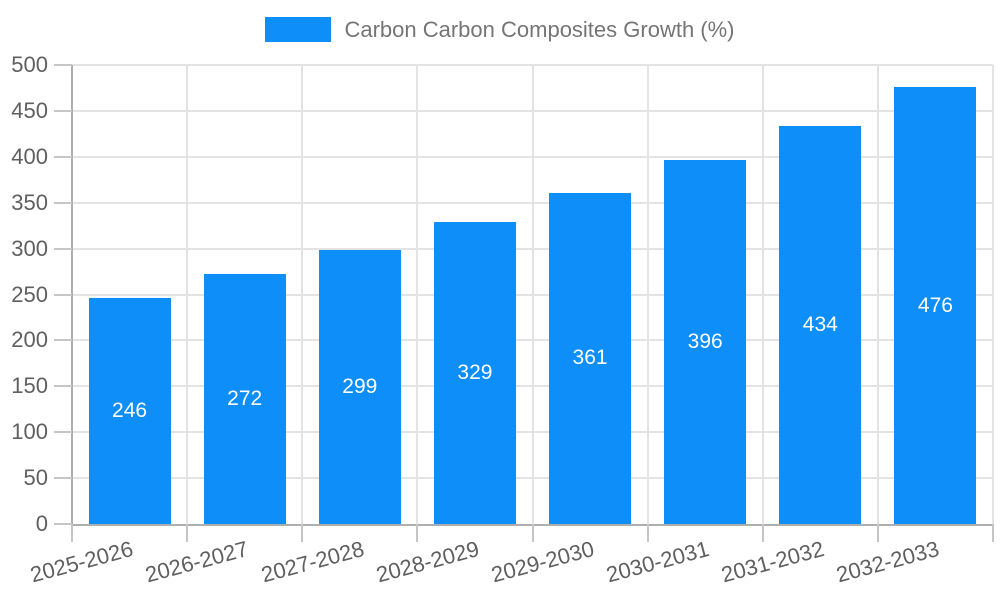  I want to click on y-tick-label: 100, so click(29, 432).